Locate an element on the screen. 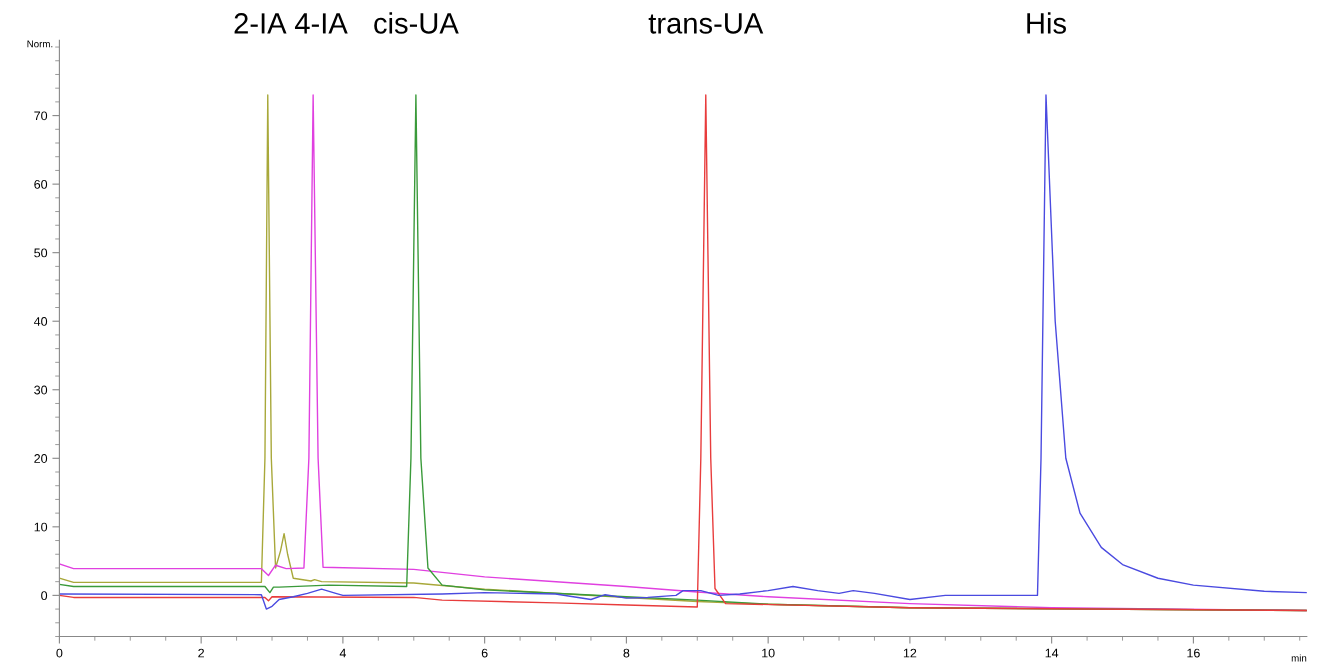 This screenshot has width=1320, height=670. y-axis-title: Norm. is located at coordinates (40, 44).